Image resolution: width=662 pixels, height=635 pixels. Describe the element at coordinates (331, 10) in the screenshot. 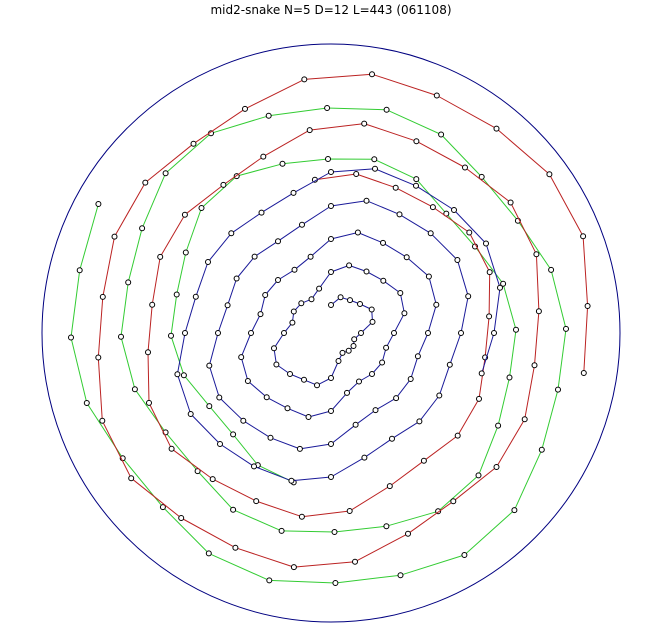

I see `plot-title: mid2-snake N=5 D=12 L=443 (061108)` at that location.